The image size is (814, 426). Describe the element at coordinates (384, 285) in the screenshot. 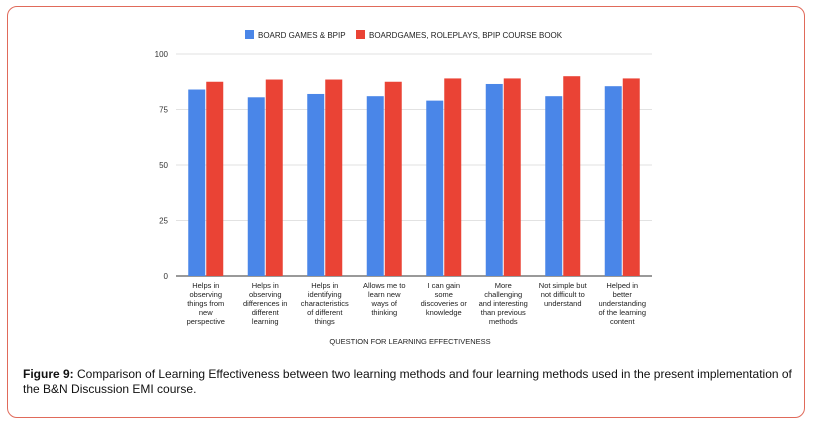

I see `x-category-label: Allows me to` at that location.